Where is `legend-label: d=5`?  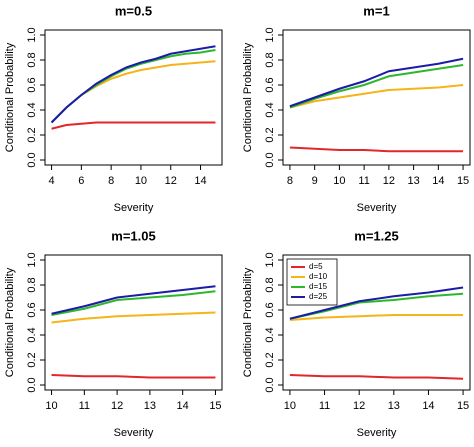
legend-label: d=5 is located at coordinates (316, 266).